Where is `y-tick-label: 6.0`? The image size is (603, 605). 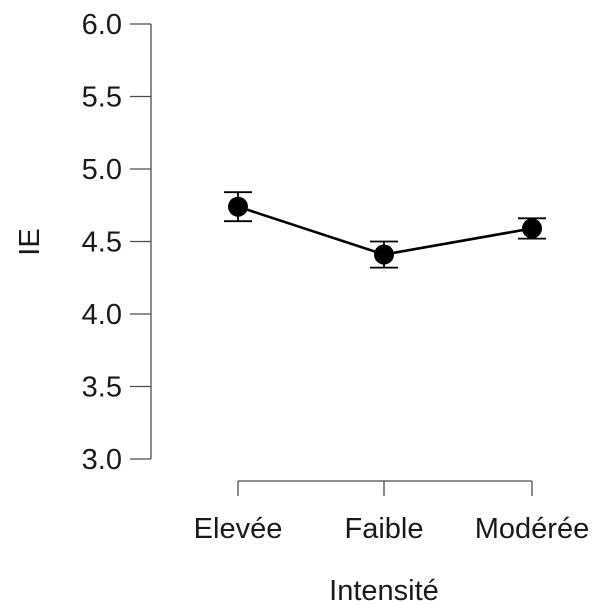 y-tick-label: 6.0 is located at coordinates (102, 25).